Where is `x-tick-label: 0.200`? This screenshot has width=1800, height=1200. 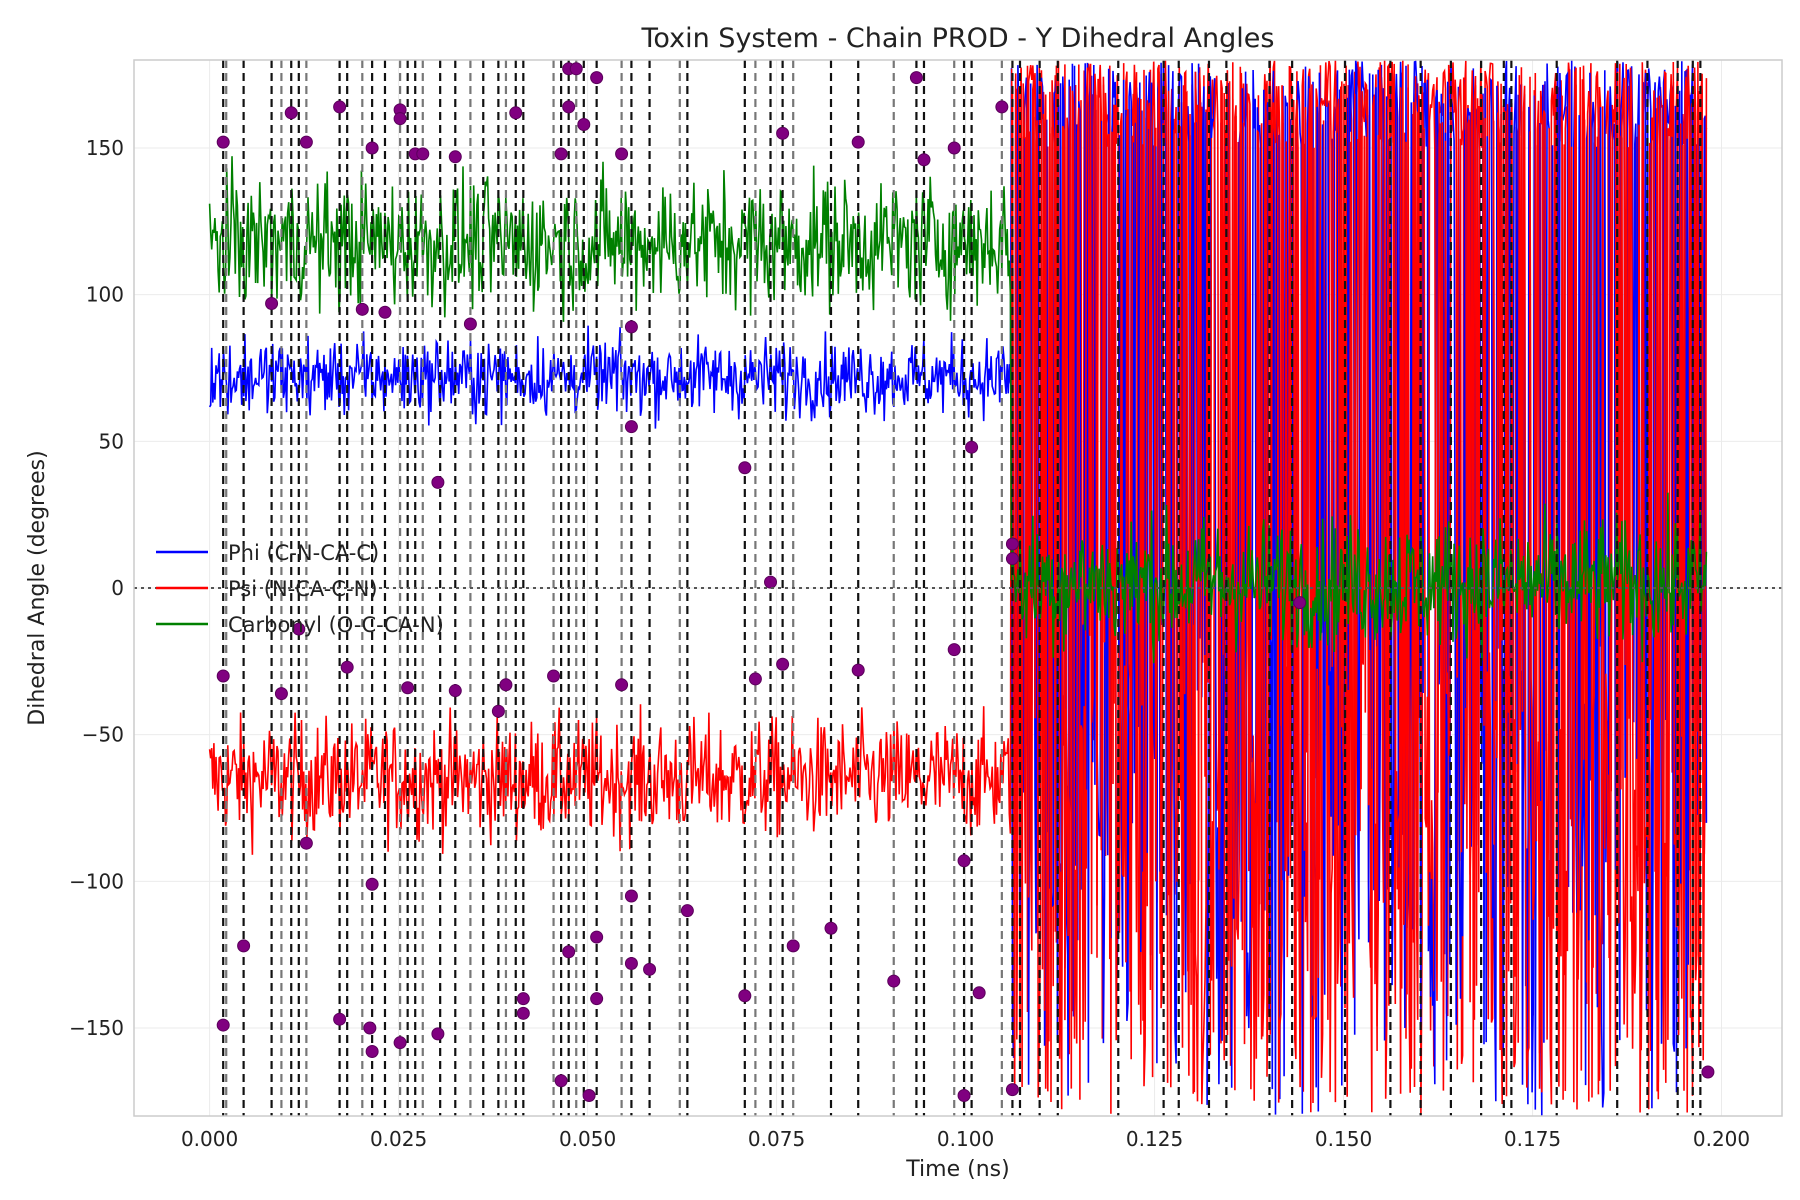
x-tick-label: 0.200 is located at coordinates (1721, 1139).